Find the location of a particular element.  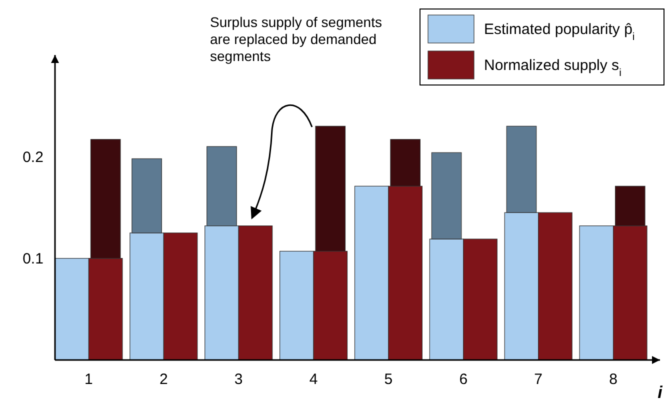

x-tick-label: 6 is located at coordinates (463, 379).